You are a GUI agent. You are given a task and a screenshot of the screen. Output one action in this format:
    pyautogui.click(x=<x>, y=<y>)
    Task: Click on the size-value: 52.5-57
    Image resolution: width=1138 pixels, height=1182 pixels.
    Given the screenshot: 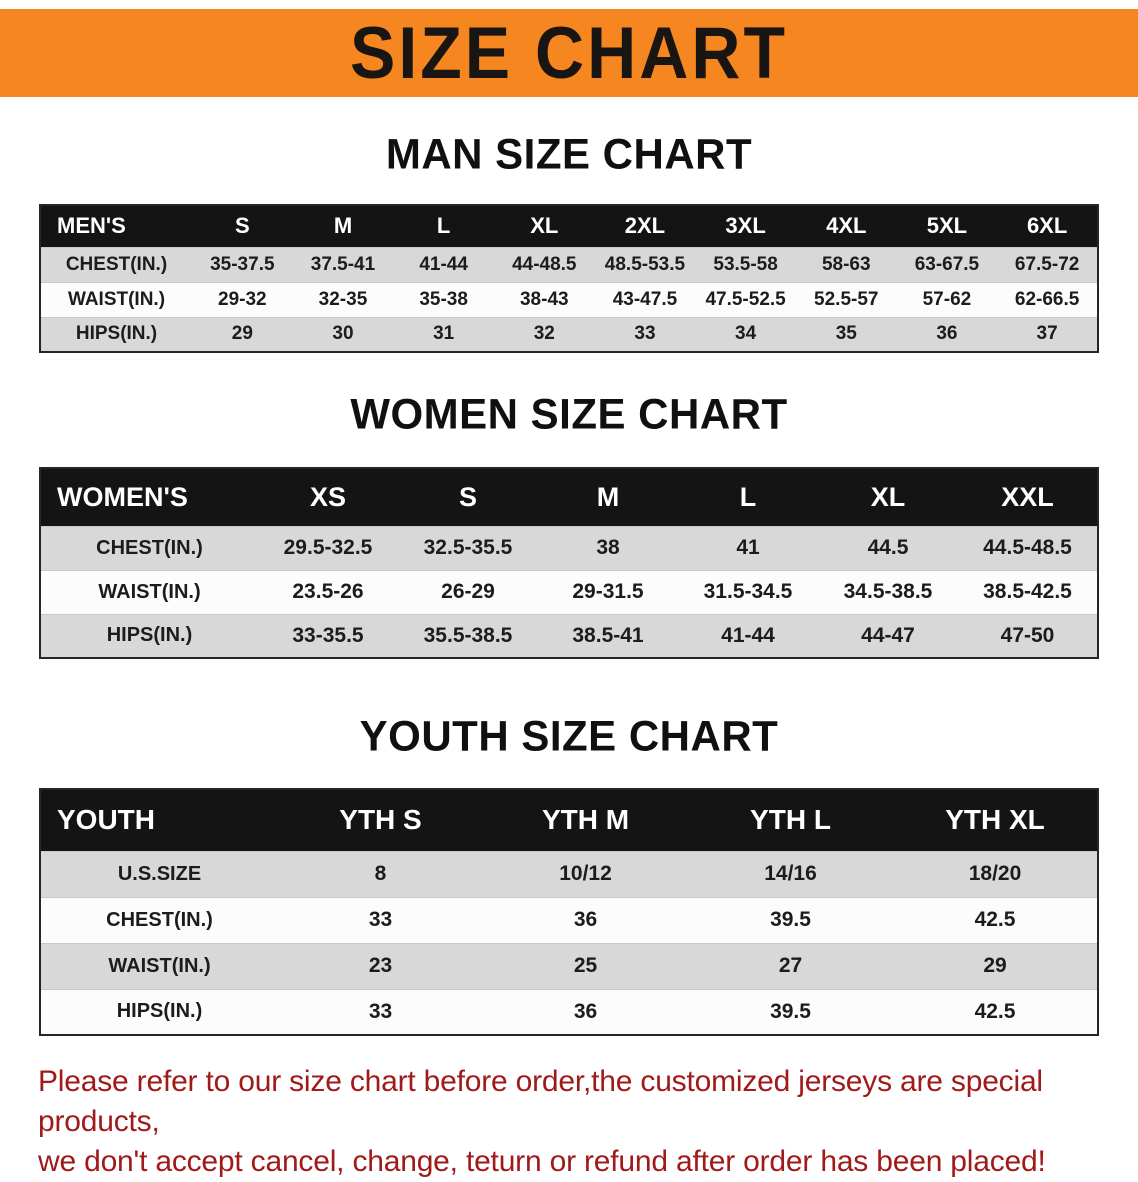 What is the action you would take?
    pyautogui.click(x=846, y=299)
    